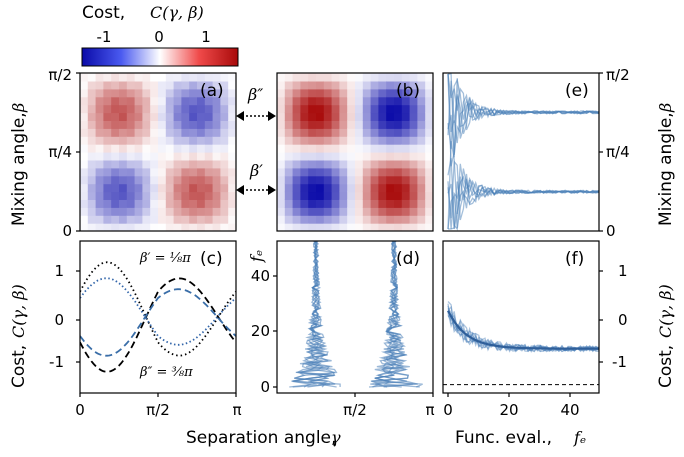 This screenshot has height=457, width=684. Describe the element at coordinates (355, 152) in the screenshot. I see `frame-b` at that location.